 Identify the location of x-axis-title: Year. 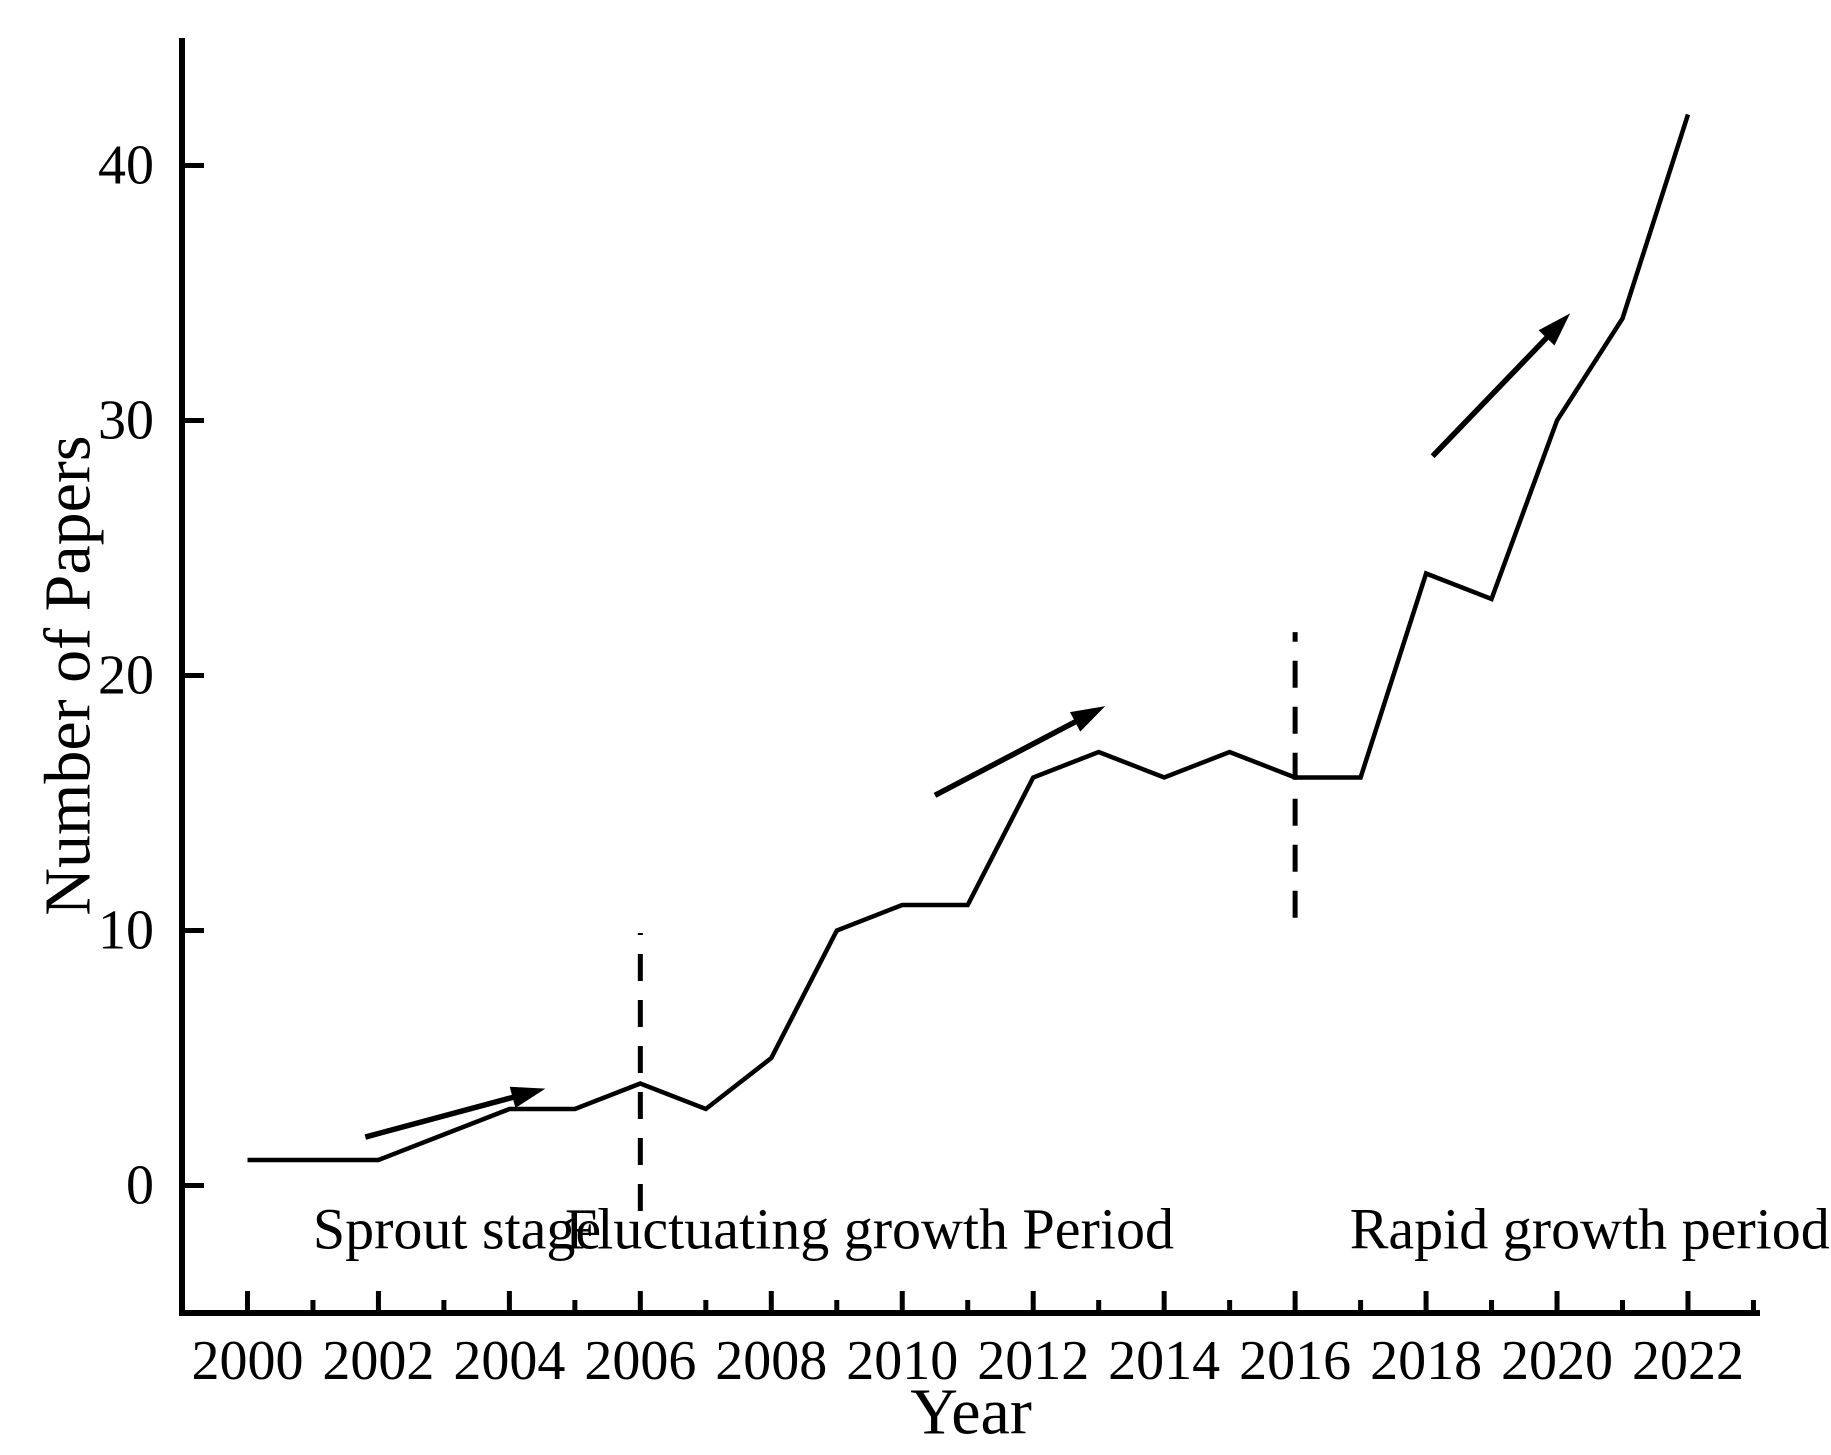
(971, 1412).